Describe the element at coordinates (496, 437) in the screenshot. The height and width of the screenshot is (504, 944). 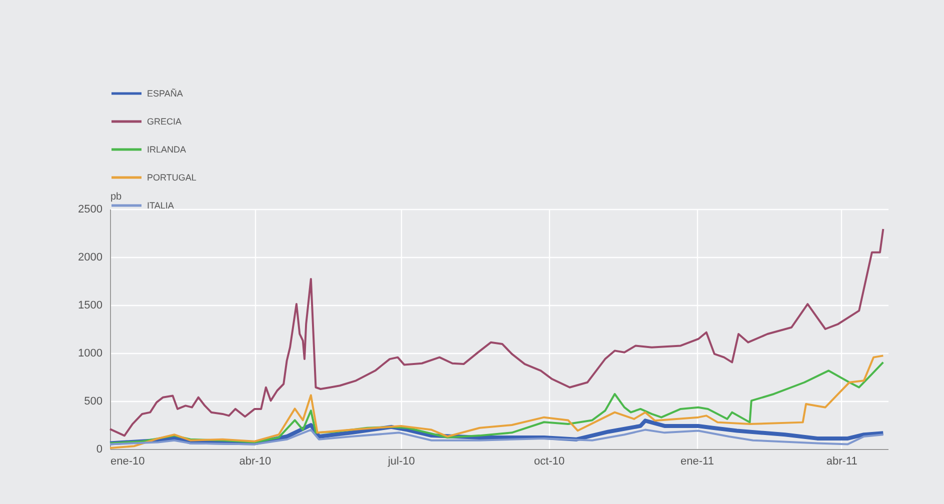
I see `line-series` at that location.